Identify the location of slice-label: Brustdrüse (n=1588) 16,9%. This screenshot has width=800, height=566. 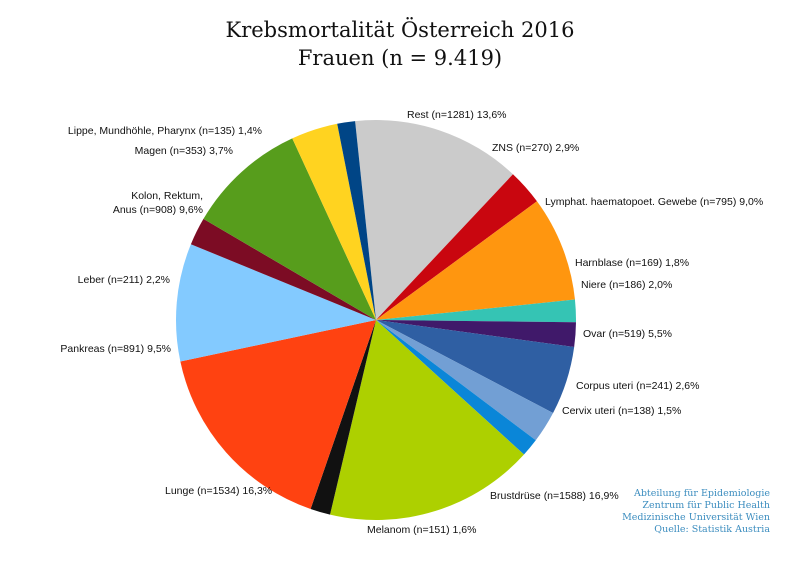
(554, 496).